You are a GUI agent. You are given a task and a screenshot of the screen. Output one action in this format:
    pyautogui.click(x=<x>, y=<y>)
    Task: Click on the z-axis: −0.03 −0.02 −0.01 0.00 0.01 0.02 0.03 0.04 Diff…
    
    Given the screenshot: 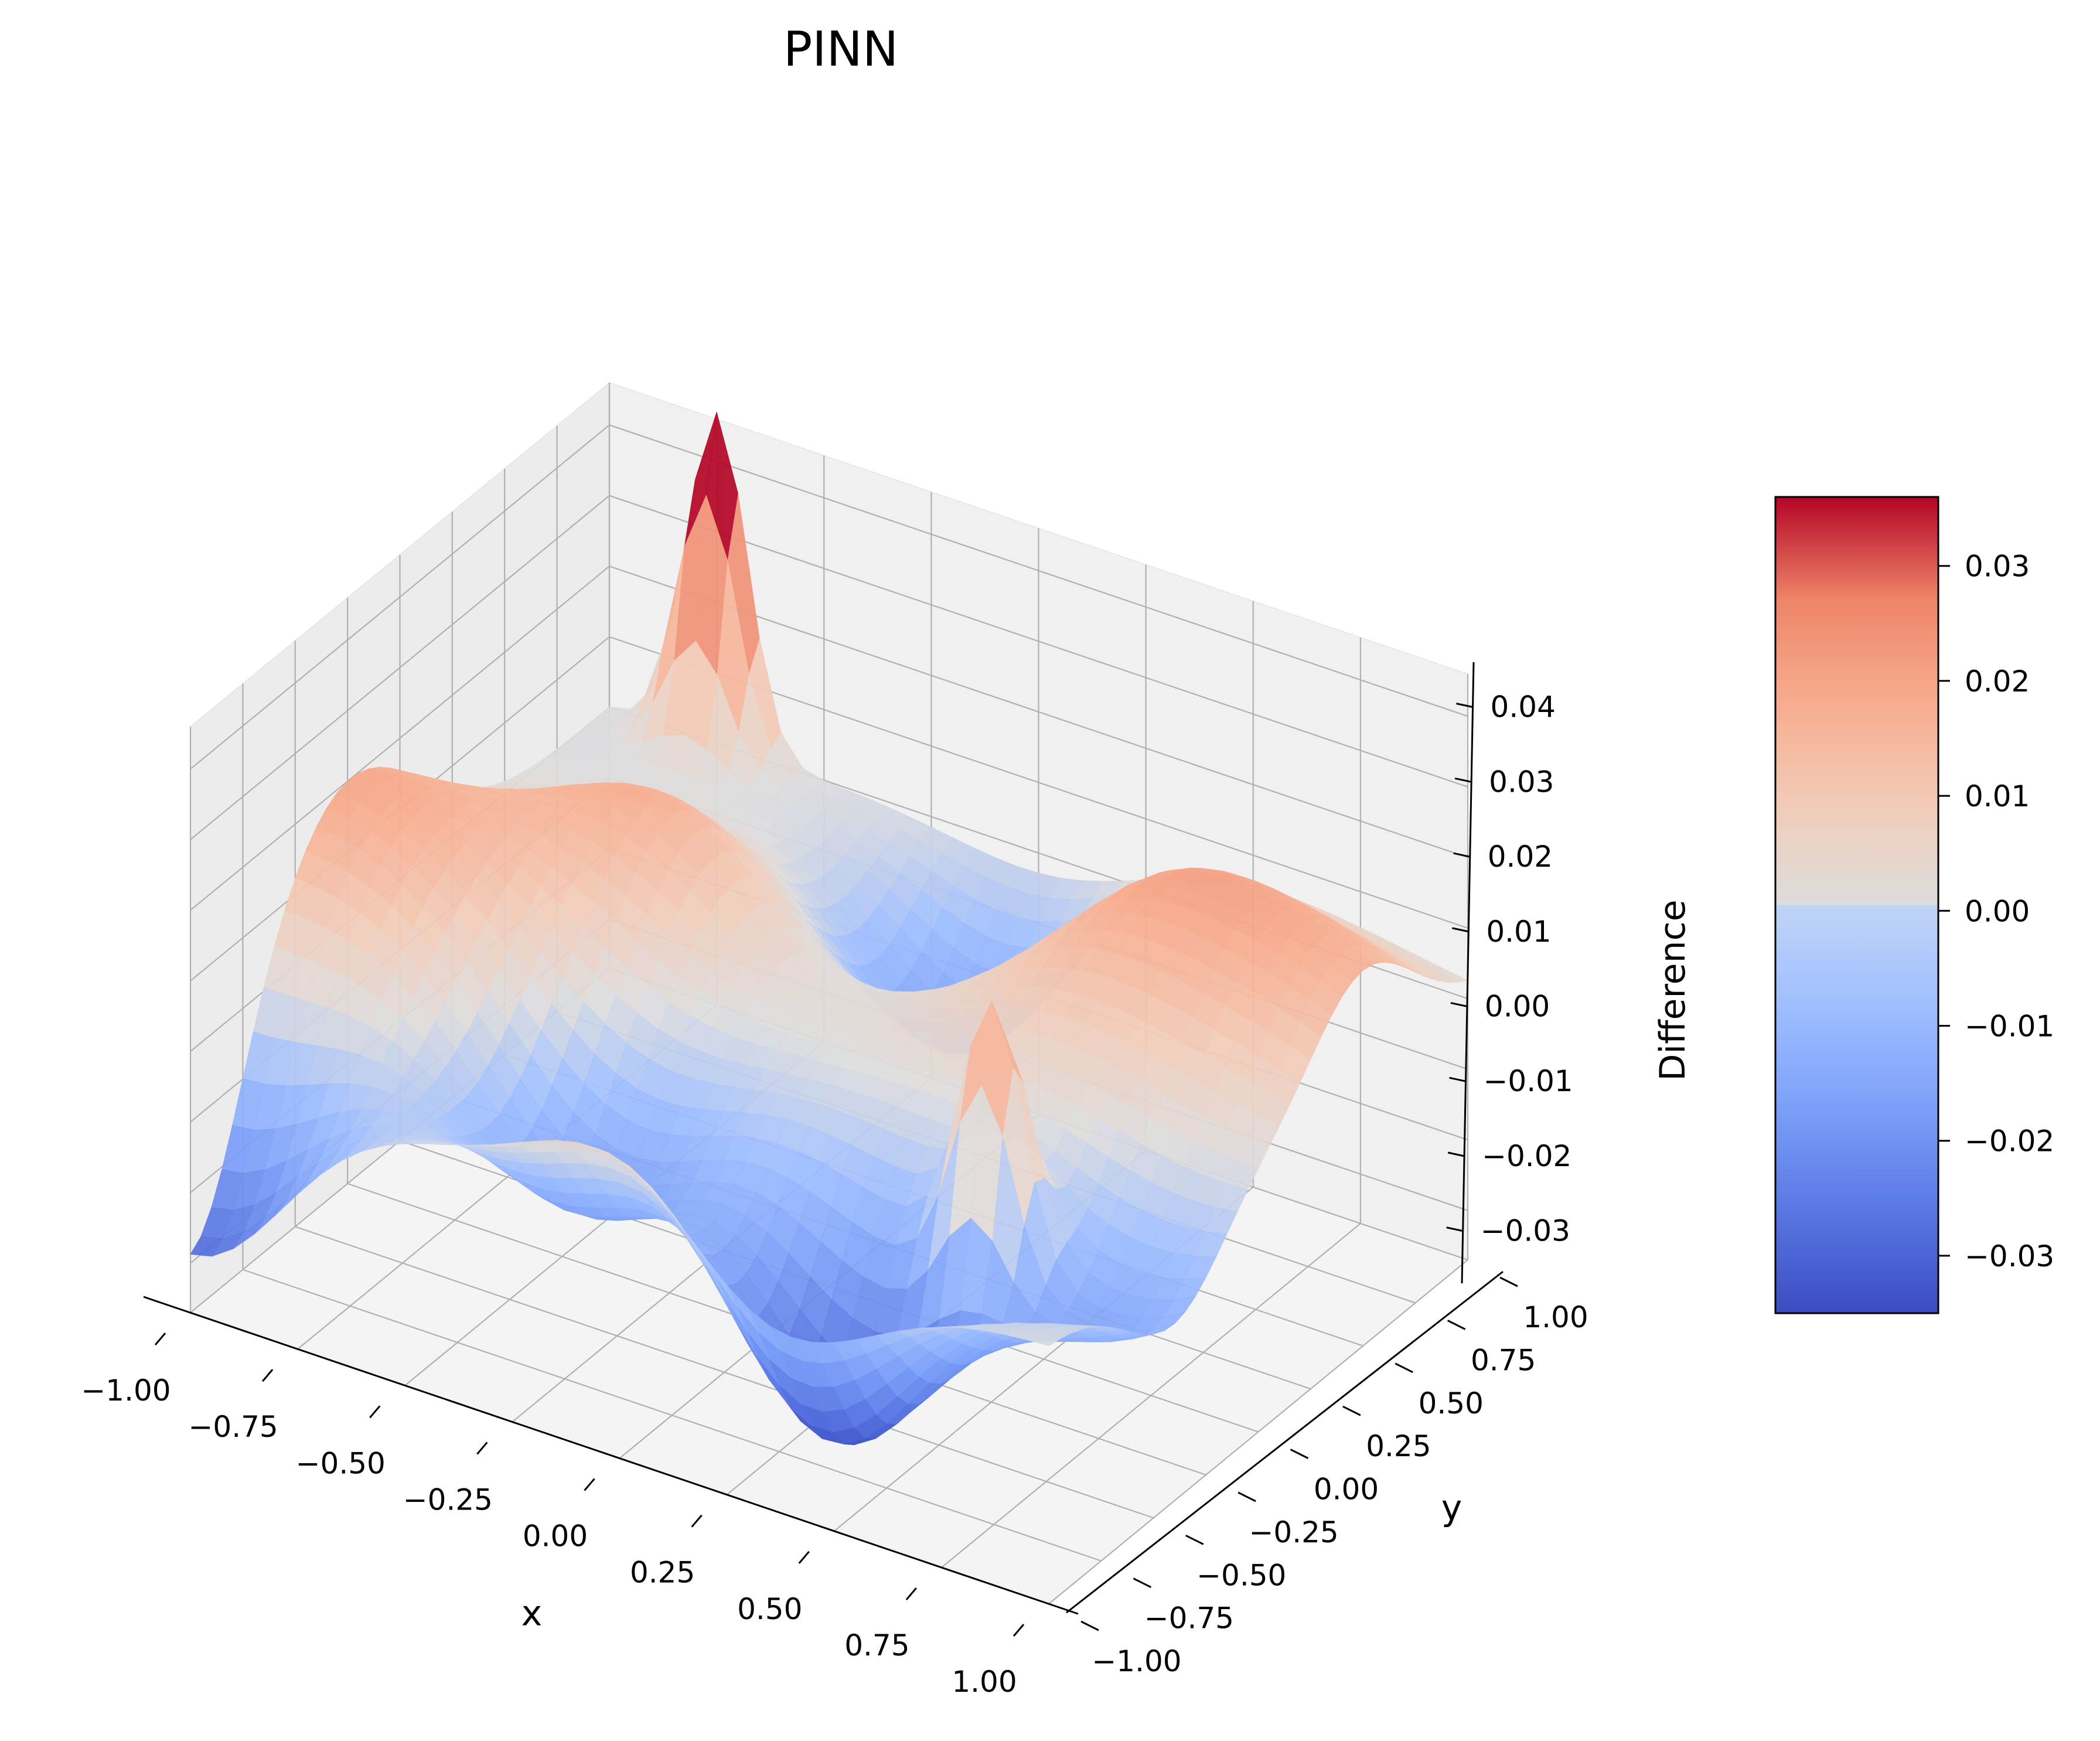 What is the action you would take?
    pyautogui.click(x=1570, y=973)
    